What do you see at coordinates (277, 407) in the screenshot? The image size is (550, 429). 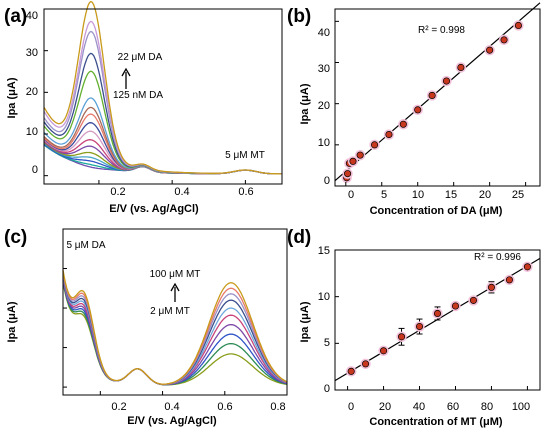 I see `panel-c-xtick-0.8: 0.8` at bounding box center [277, 407].